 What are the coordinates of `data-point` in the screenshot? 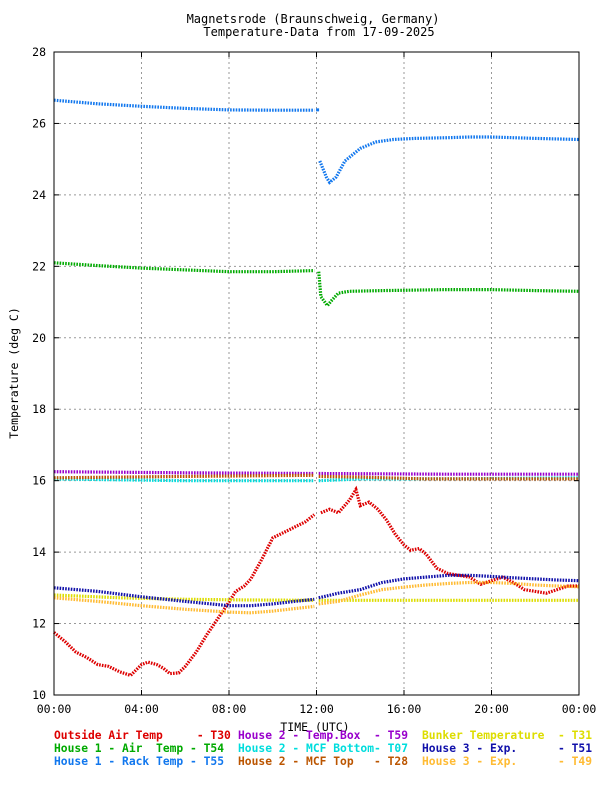 It's located at (318, 110).